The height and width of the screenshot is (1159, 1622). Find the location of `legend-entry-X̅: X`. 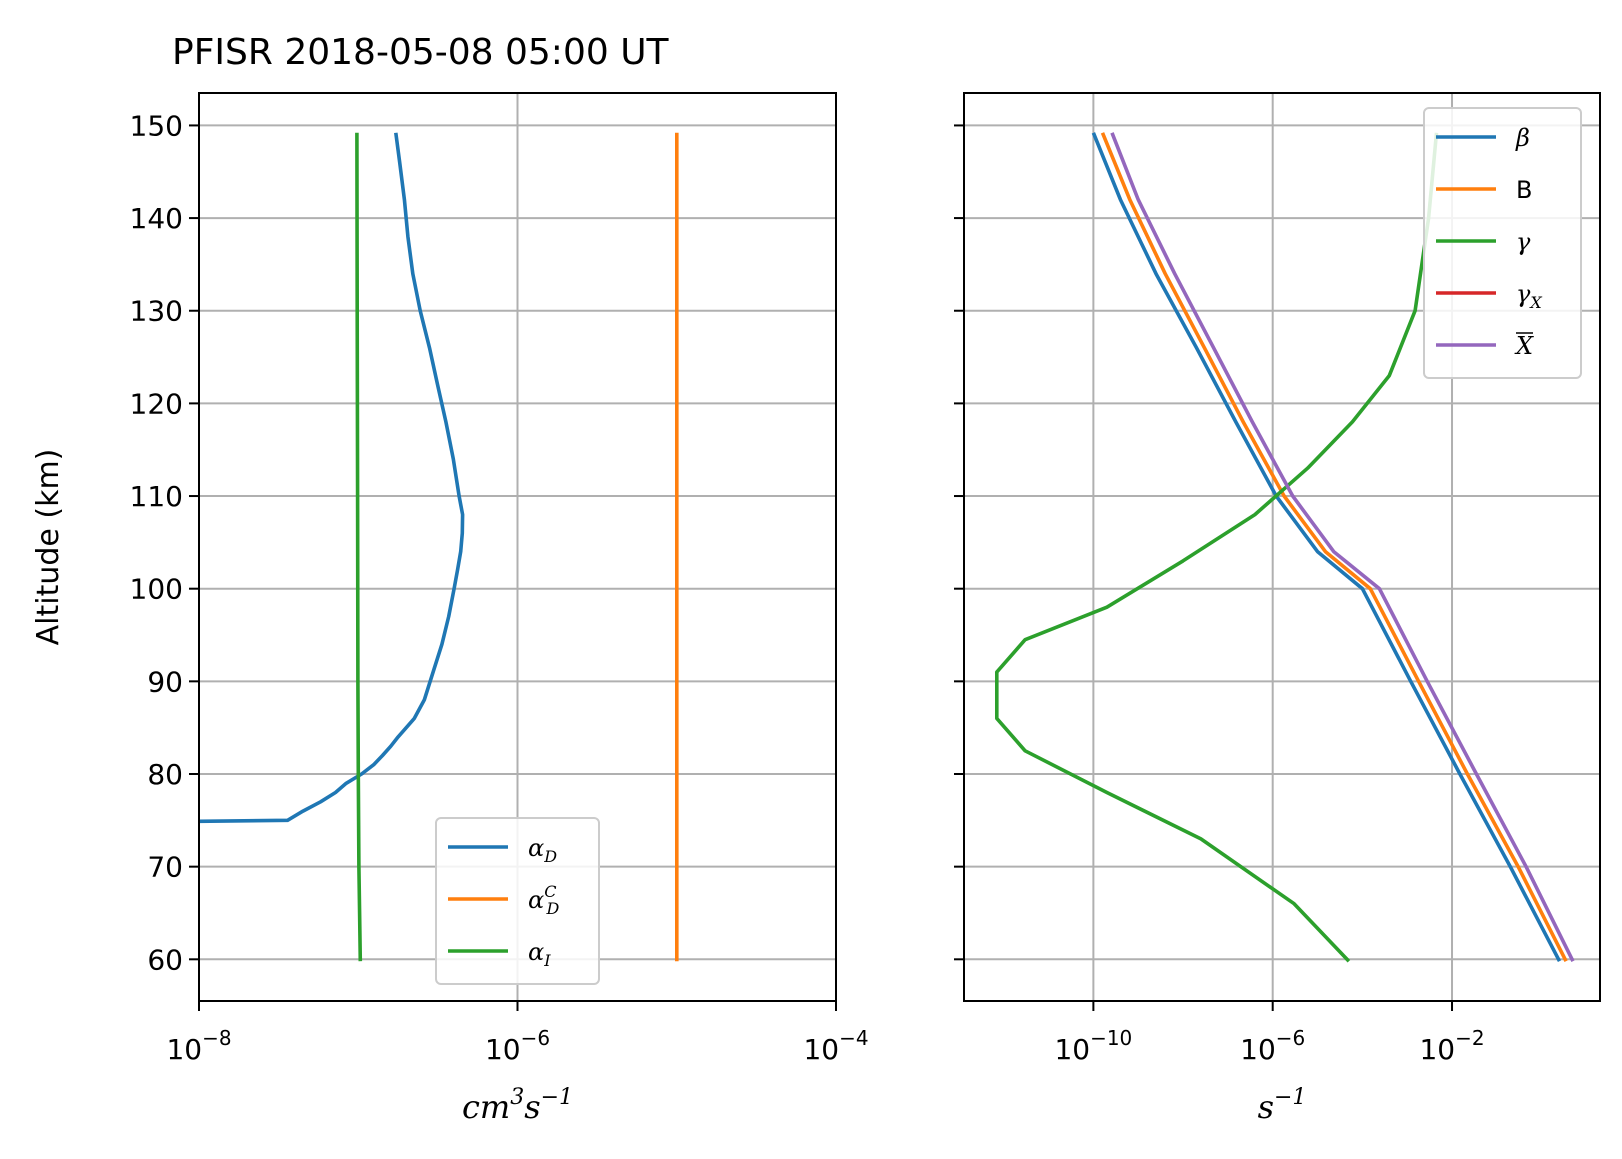

legend-entry-X̅: X is located at coordinates (1524, 346).